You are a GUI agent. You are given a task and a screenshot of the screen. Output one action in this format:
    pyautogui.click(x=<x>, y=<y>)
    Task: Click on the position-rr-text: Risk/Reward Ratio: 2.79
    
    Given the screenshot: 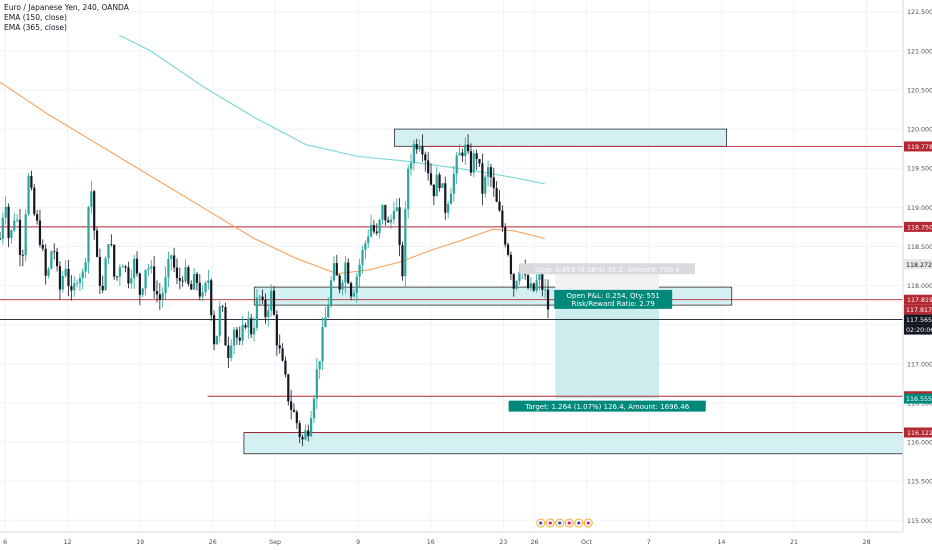 What is the action you would take?
    pyautogui.click(x=613, y=304)
    